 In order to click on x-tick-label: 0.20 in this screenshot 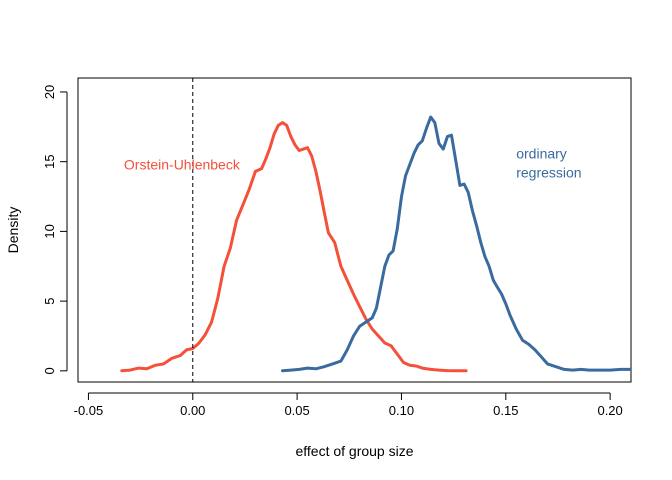, I will do `click(609, 410)`.